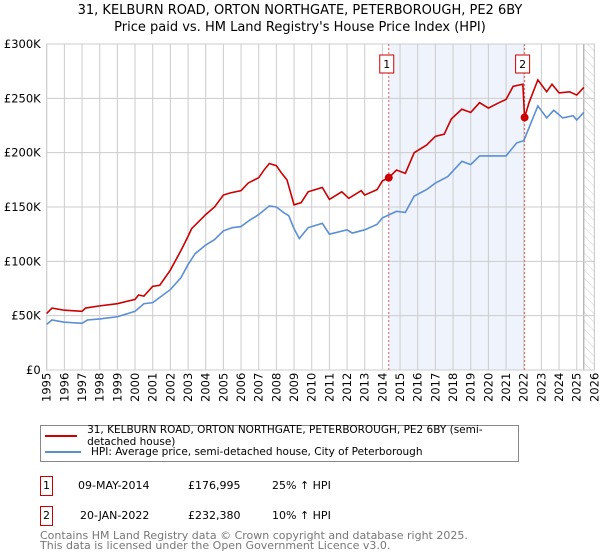  Describe the element at coordinates (26, 316) in the screenshot. I see `y-tick-label: £50K` at that location.